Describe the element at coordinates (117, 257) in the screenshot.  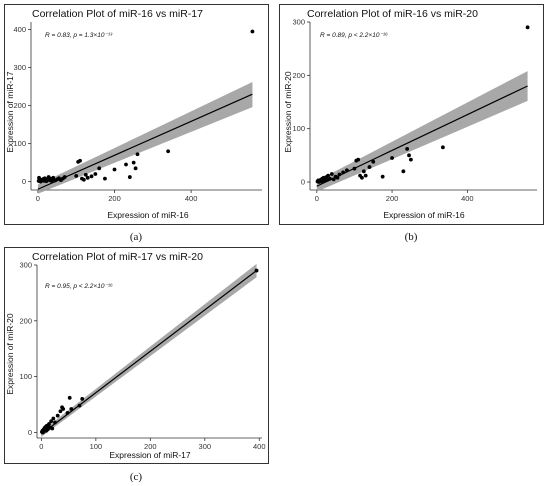
I see `chart-title: Correlation Plot of miR-17 vs miR-20` at that location.